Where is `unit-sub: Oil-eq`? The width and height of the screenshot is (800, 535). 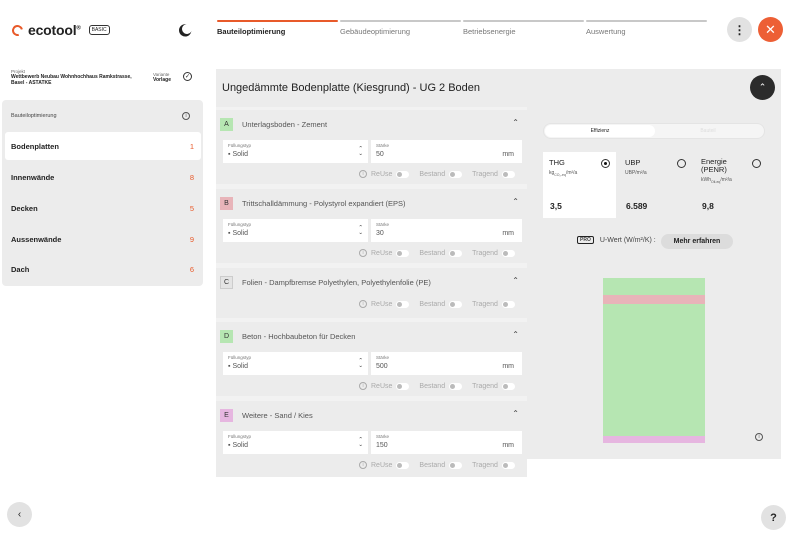 unit-sub: Oil-eq is located at coordinates (716, 182).